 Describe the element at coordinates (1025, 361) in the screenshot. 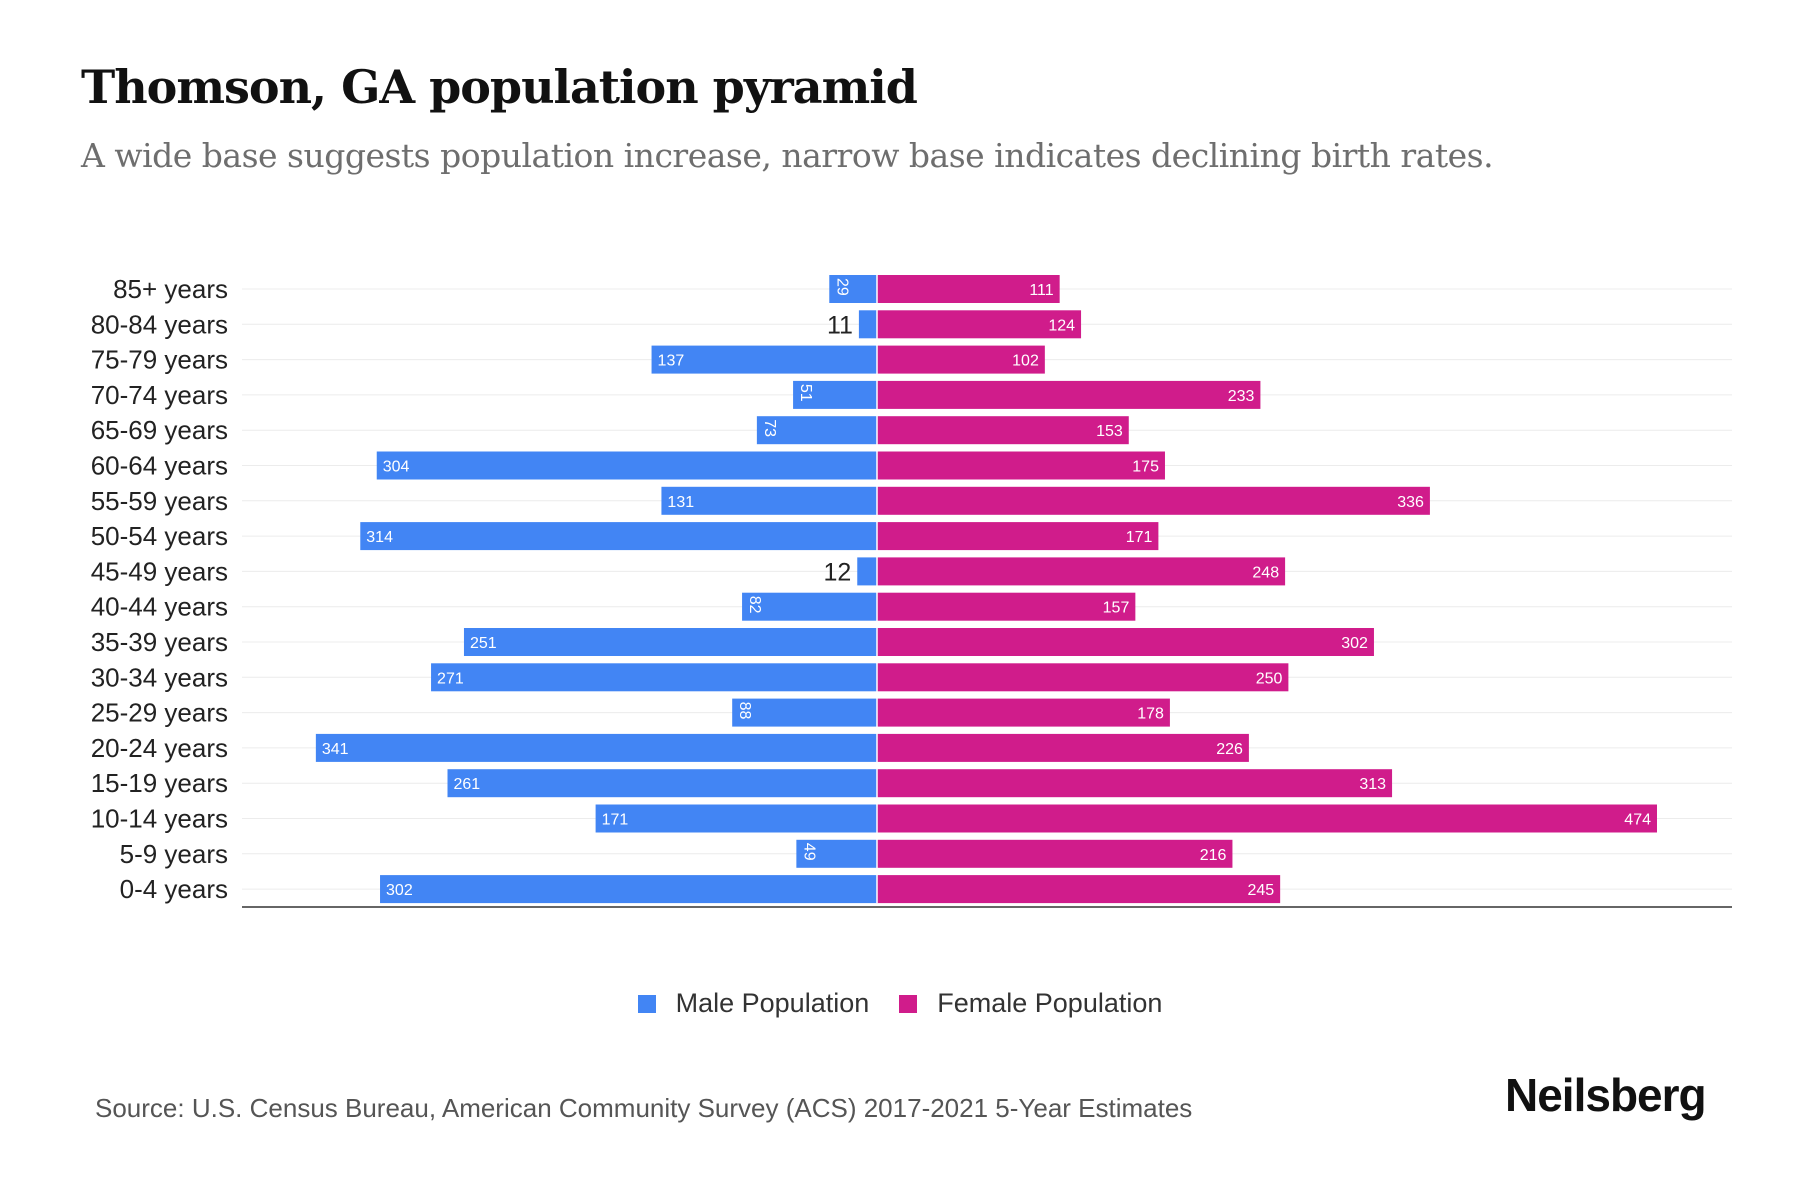

I see `female-value-label: 102` at that location.